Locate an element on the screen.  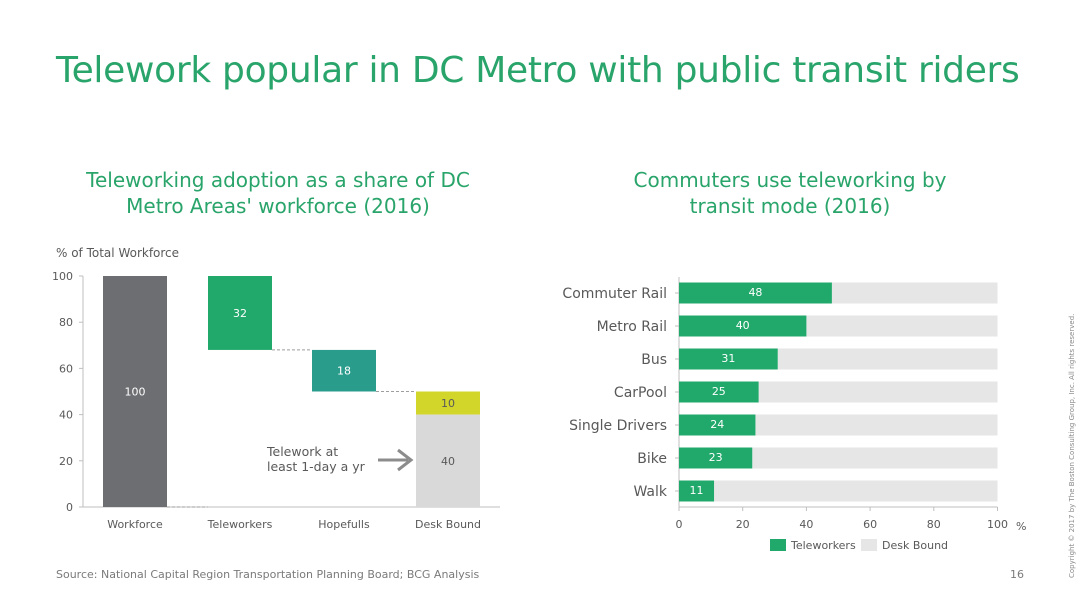
transit-category-label: CarPool is located at coordinates (640, 393).